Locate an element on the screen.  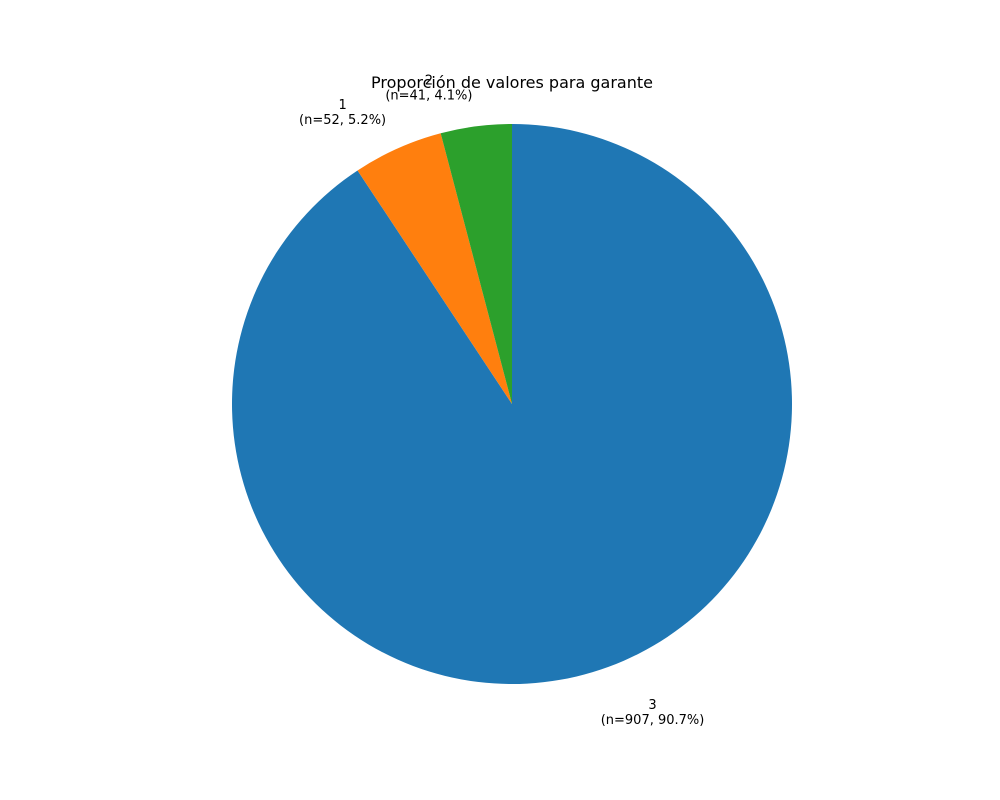
chart-title: Proporción de valores para garante is located at coordinates (512, 82).